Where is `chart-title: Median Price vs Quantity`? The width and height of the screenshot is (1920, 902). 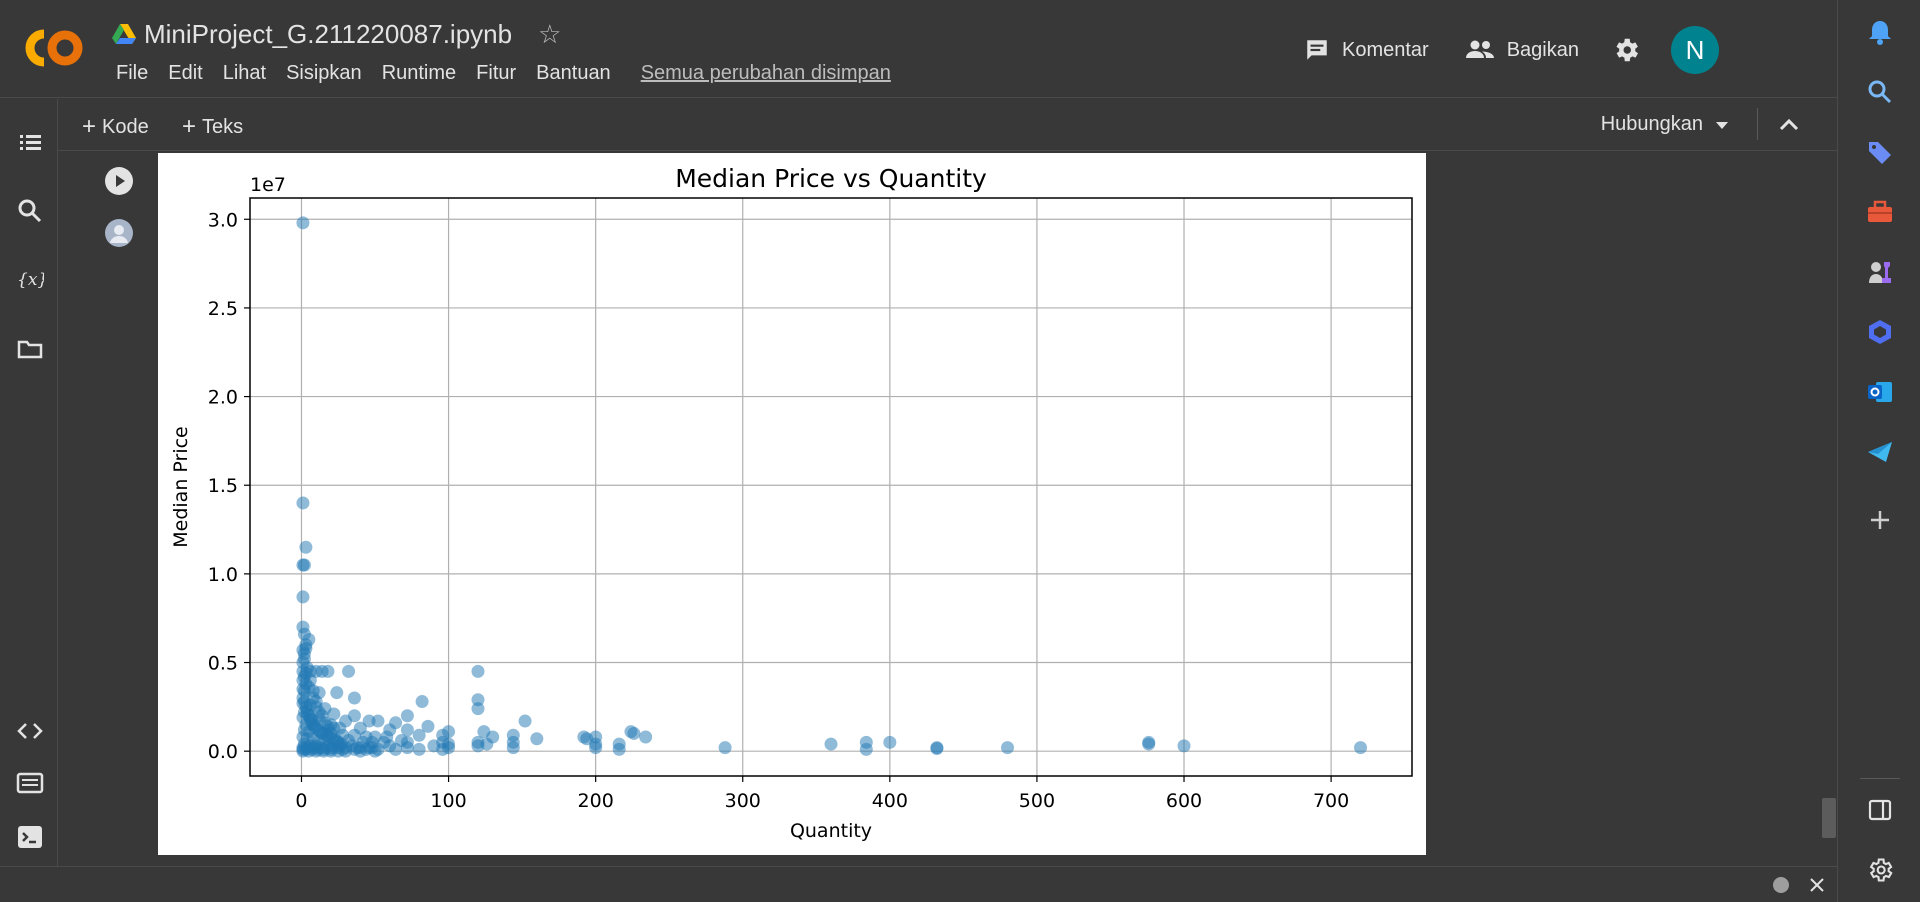 chart-title: Median Price vs Quantity is located at coordinates (831, 178).